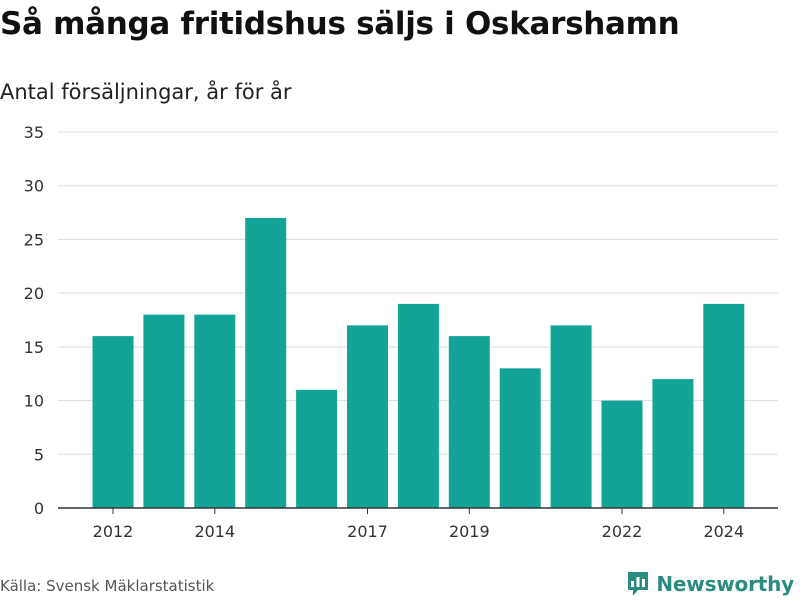 The image size is (800, 600). I want to click on y-tick-label: 5, so click(39, 454).